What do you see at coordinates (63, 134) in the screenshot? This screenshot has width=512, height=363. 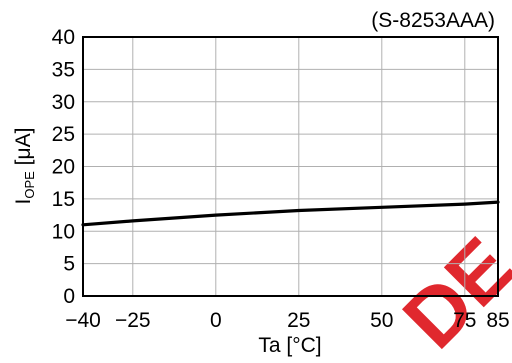 I see `y-tick-label: 25` at bounding box center [63, 134].